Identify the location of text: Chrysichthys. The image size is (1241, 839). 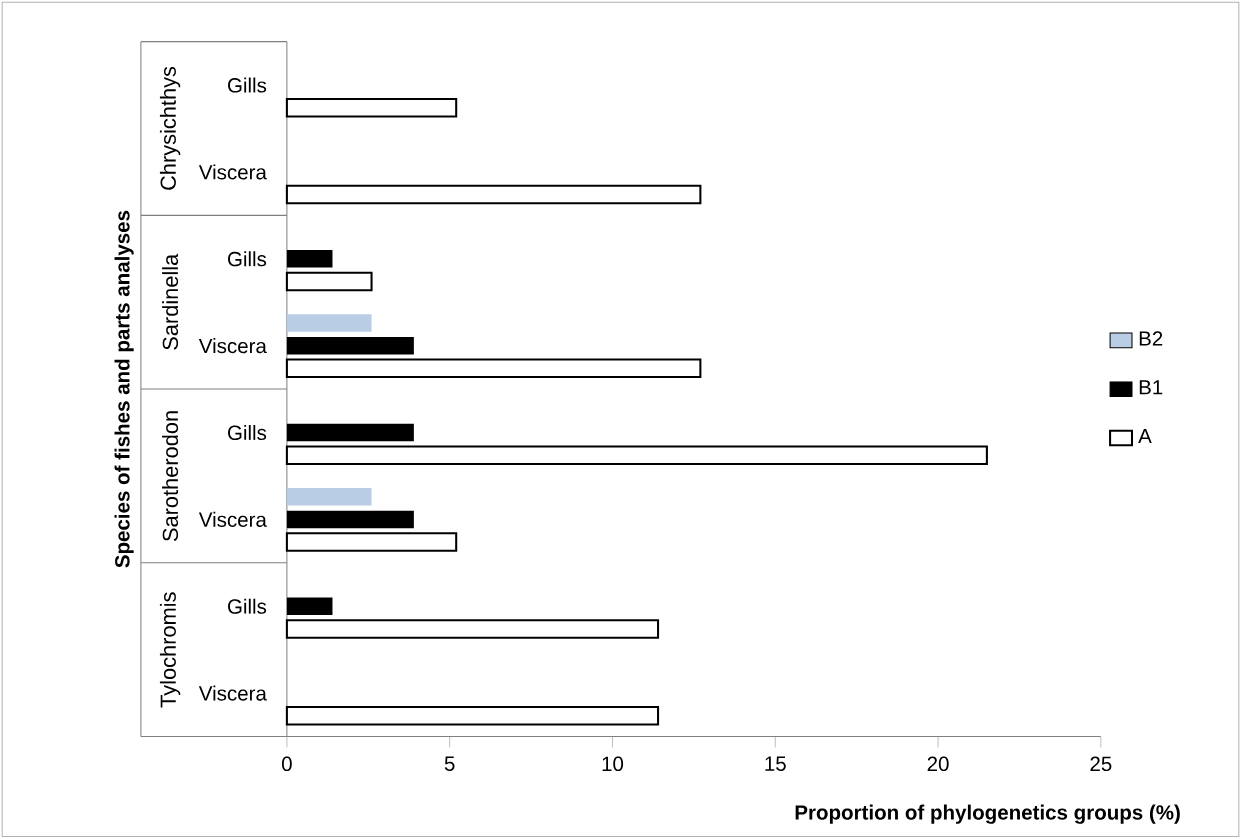
(170, 128).